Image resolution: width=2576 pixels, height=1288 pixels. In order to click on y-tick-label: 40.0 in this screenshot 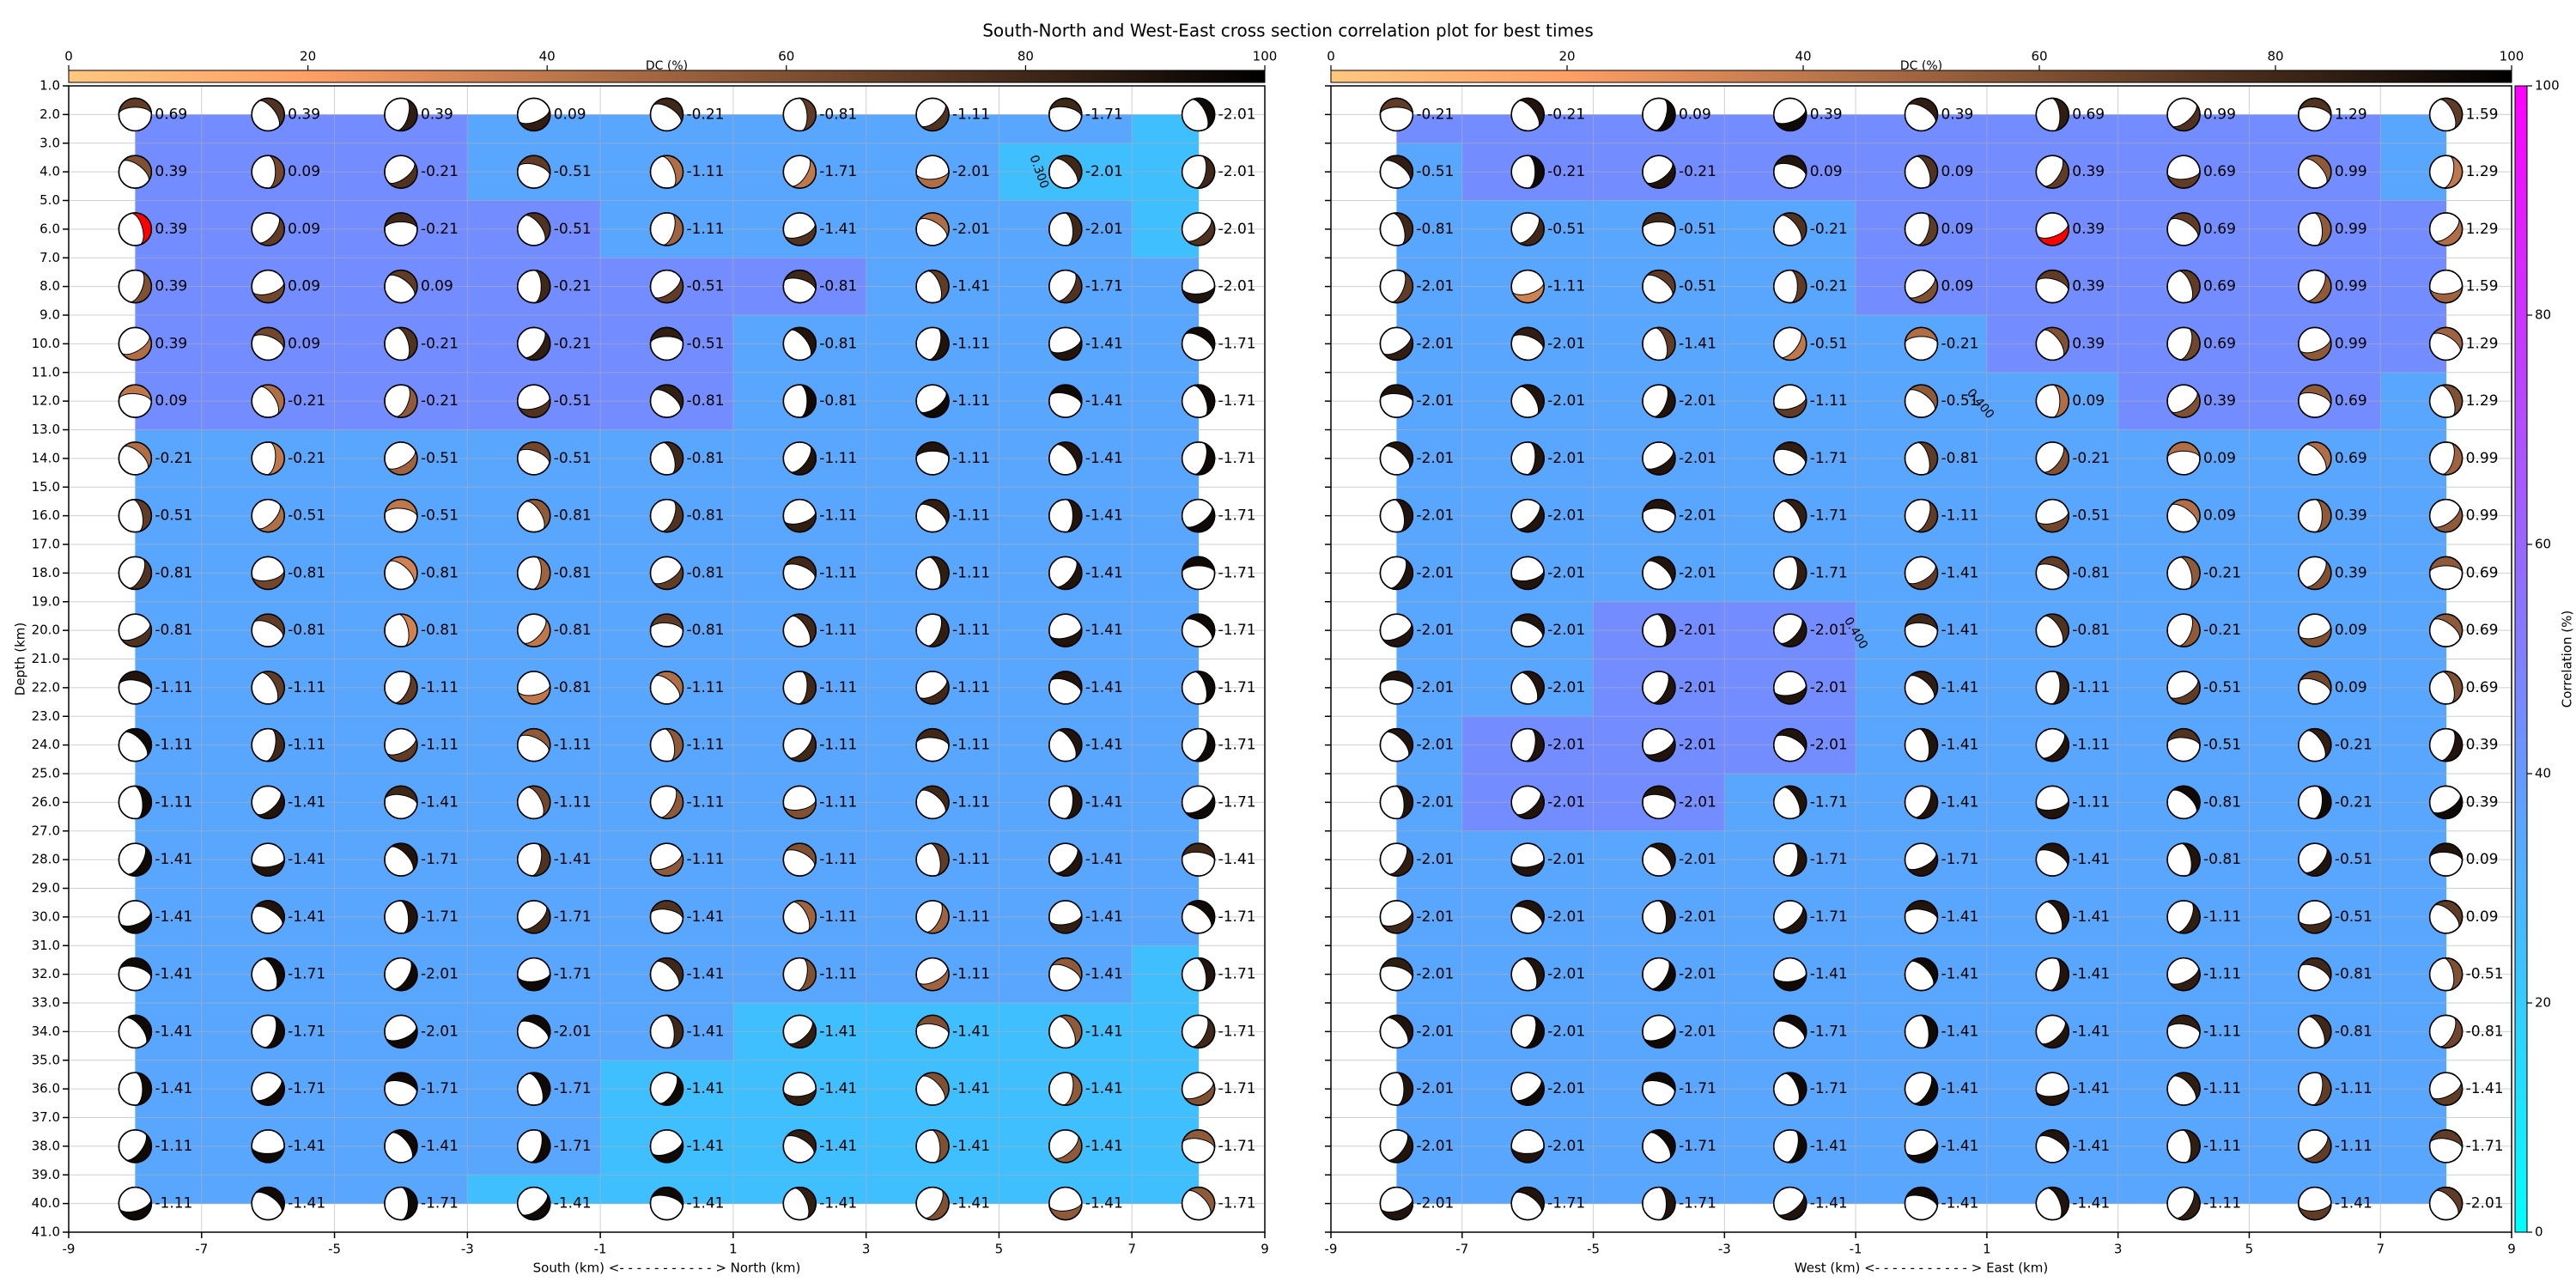, I will do `click(46, 1203)`.